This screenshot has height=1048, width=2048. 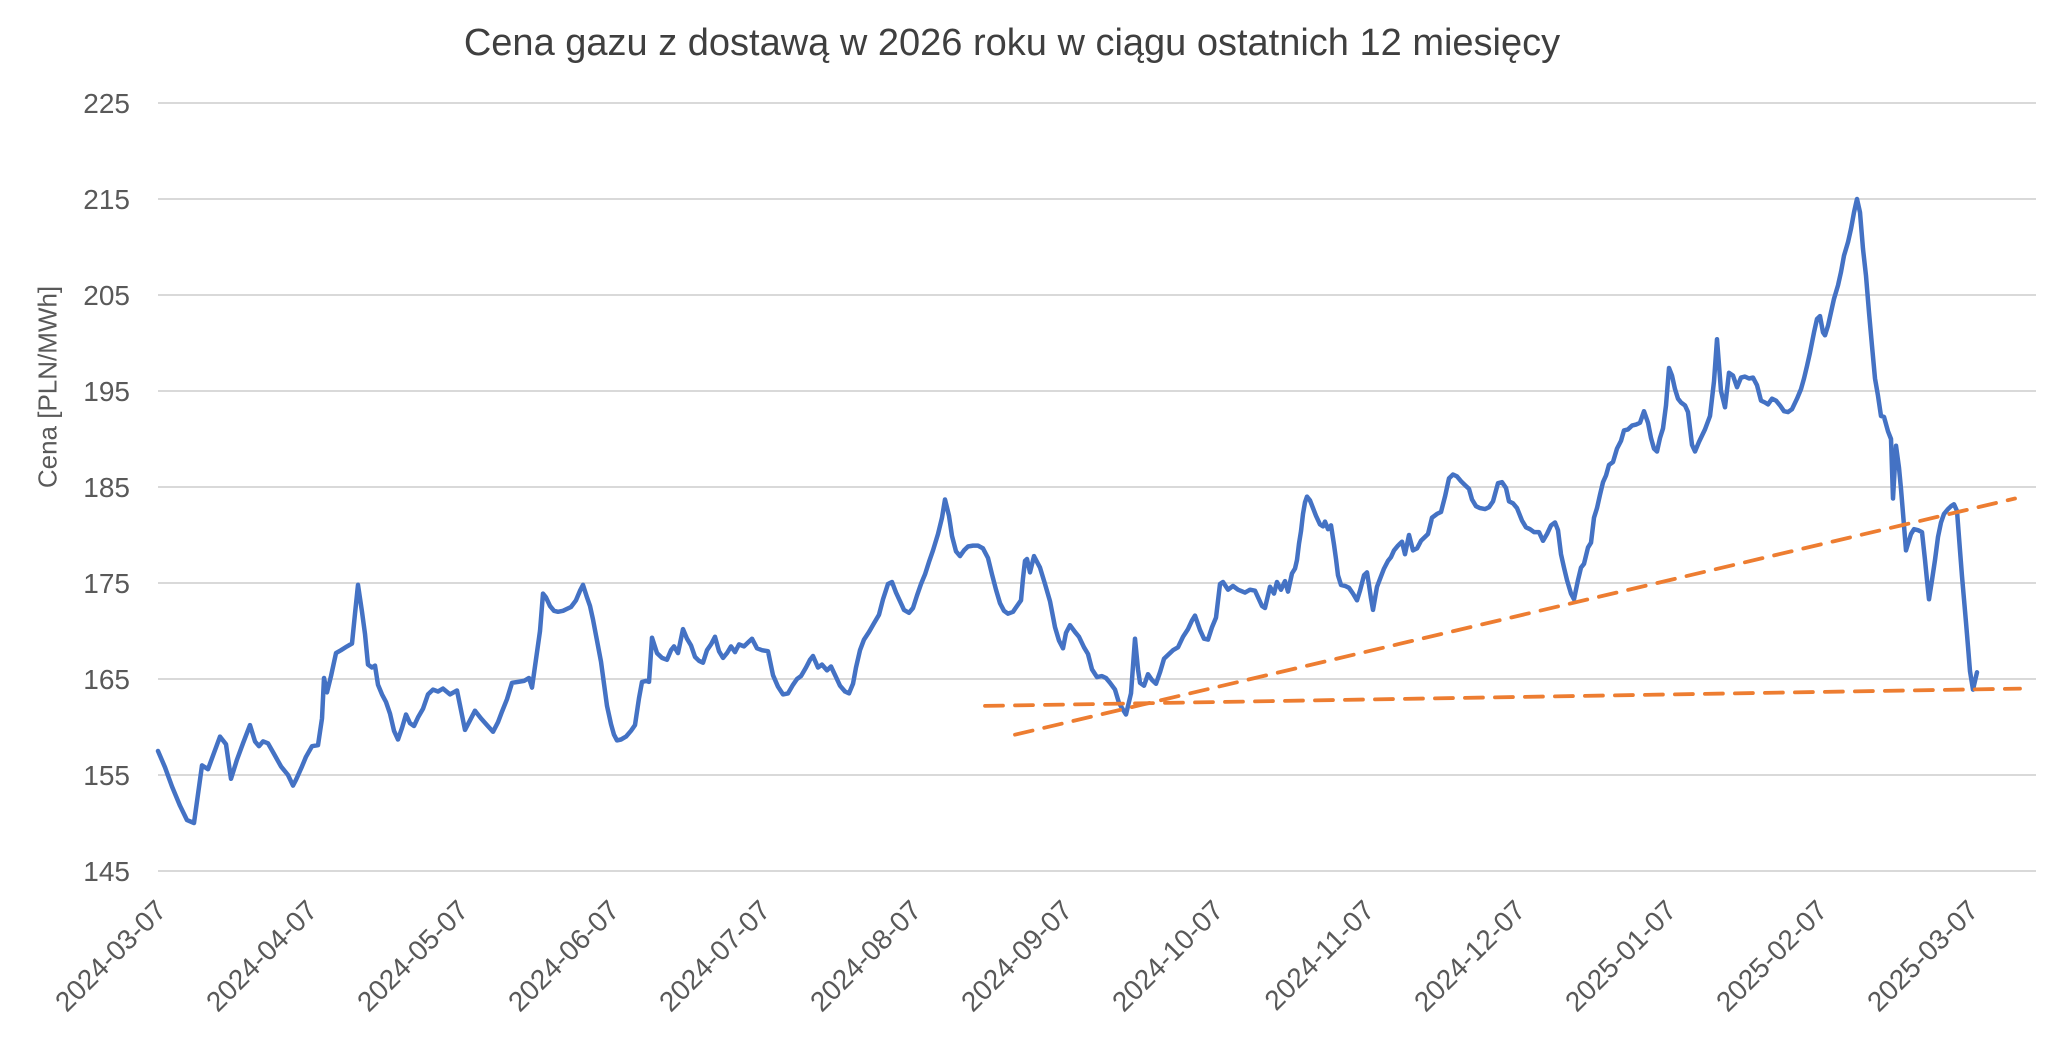 What do you see at coordinates (106, 487) in the screenshot?
I see `y-tick-label: 185` at bounding box center [106, 487].